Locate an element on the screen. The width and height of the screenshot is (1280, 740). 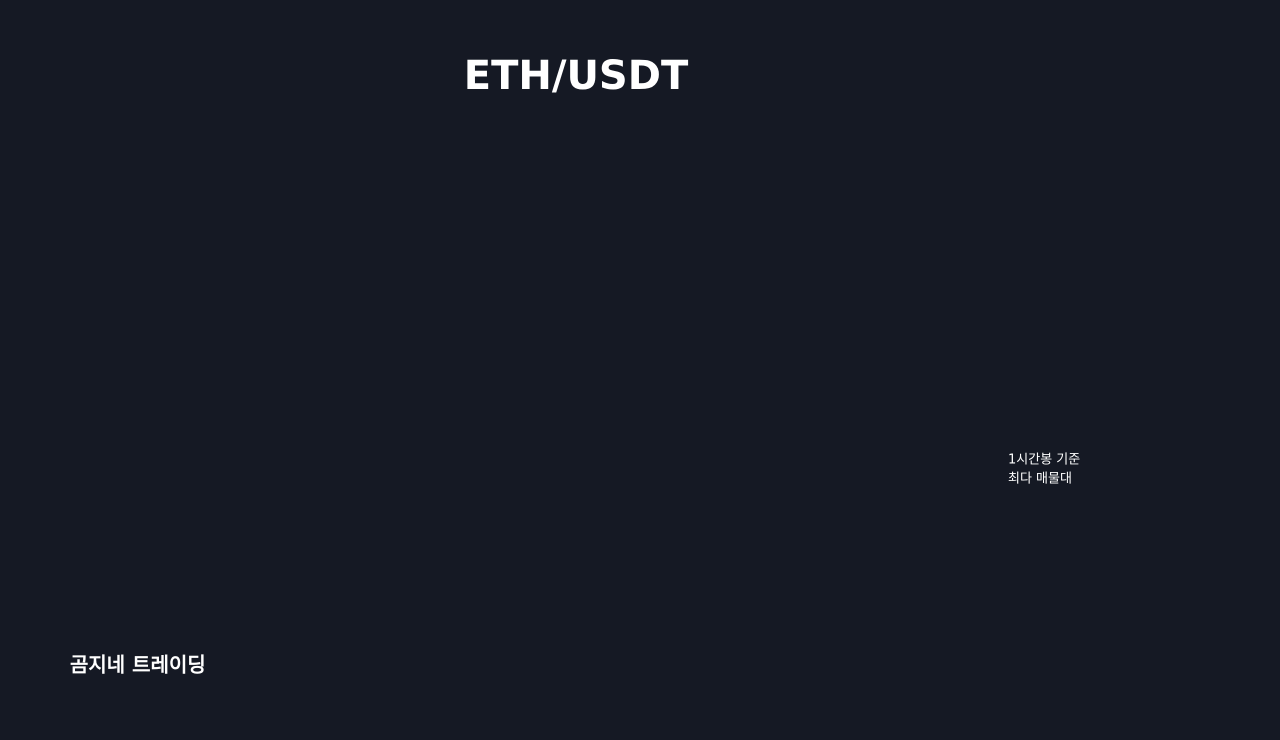
chart-title: ETH/USDT is located at coordinates (576, 76).